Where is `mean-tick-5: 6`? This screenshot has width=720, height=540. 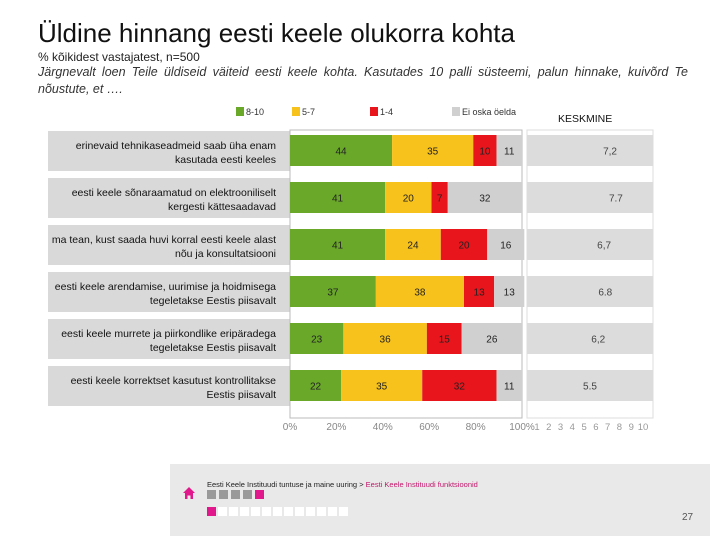 mean-tick-5: 6 is located at coordinates (595, 427).